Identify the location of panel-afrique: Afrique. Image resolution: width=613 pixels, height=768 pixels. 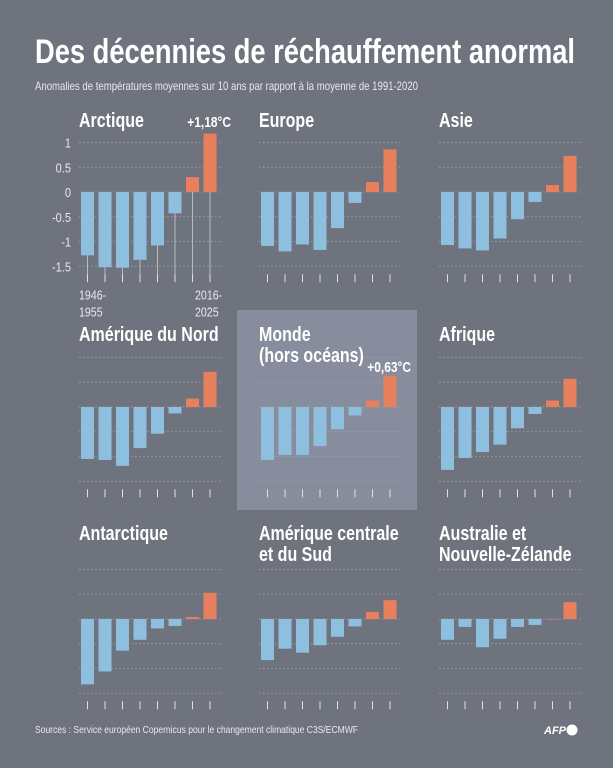
(510, 411).